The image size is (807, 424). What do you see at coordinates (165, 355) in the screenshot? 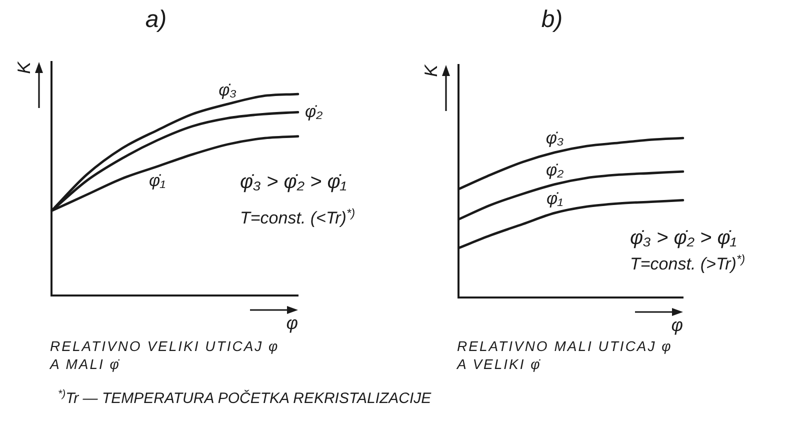
I see `text: RELATIVNO VELIKI UTICAJ φ A MALI φ̇` at bounding box center [165, 355].